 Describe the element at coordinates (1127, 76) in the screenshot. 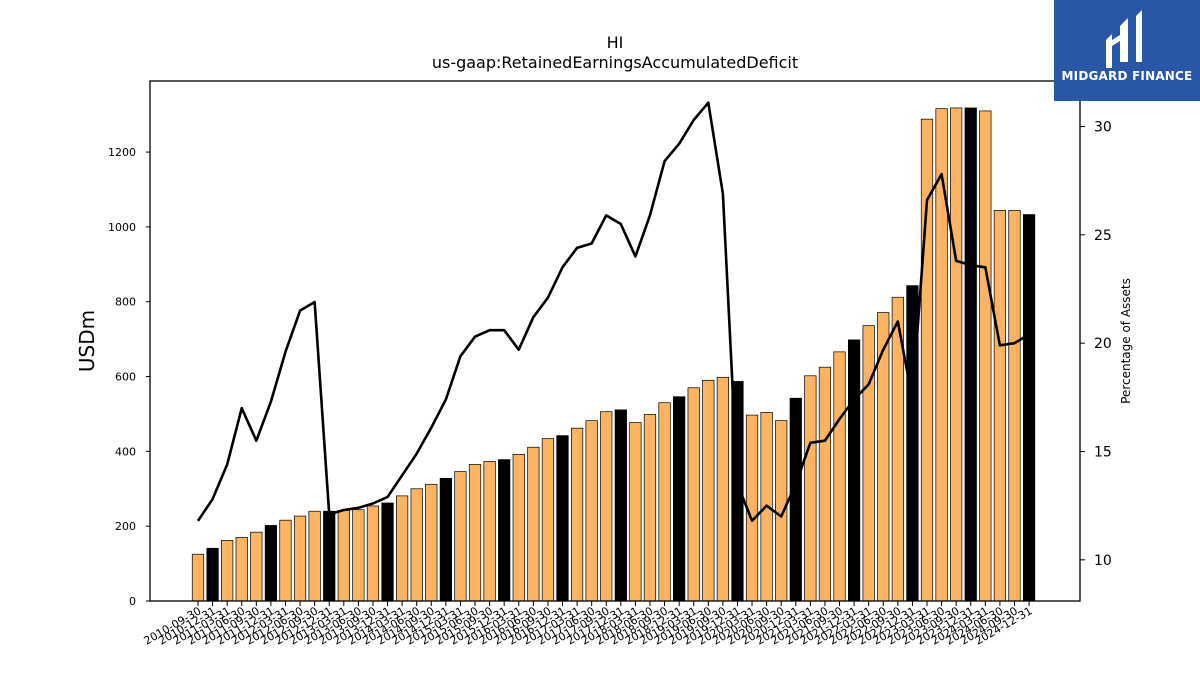

I see `brand-name: MIDGARD FINANCE` at that location.